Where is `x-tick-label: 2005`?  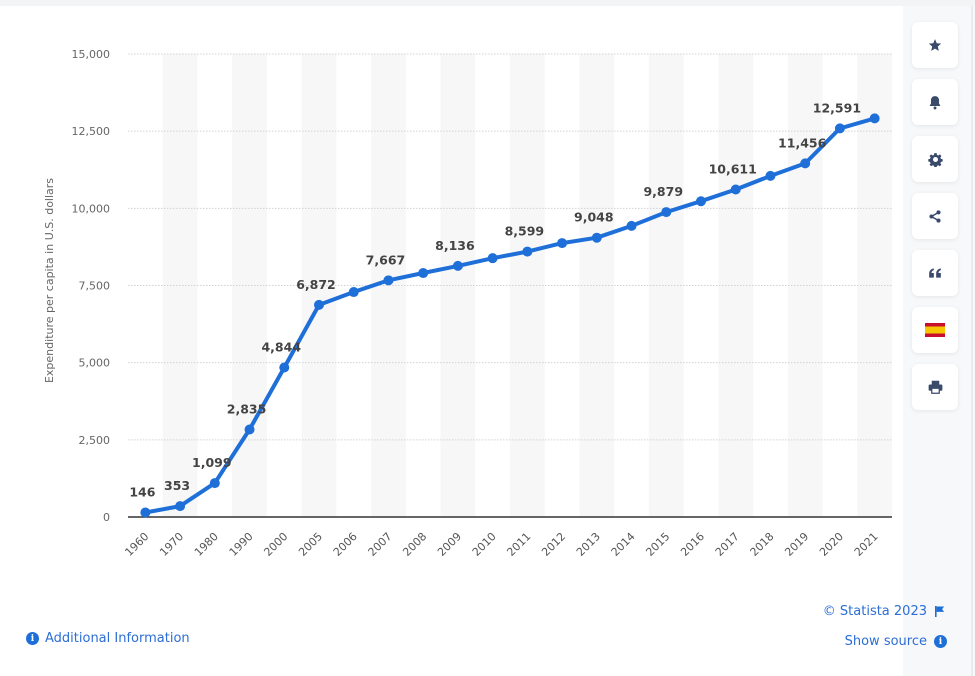
x-tick-label: 2005 is located at coordinates (310, 544).